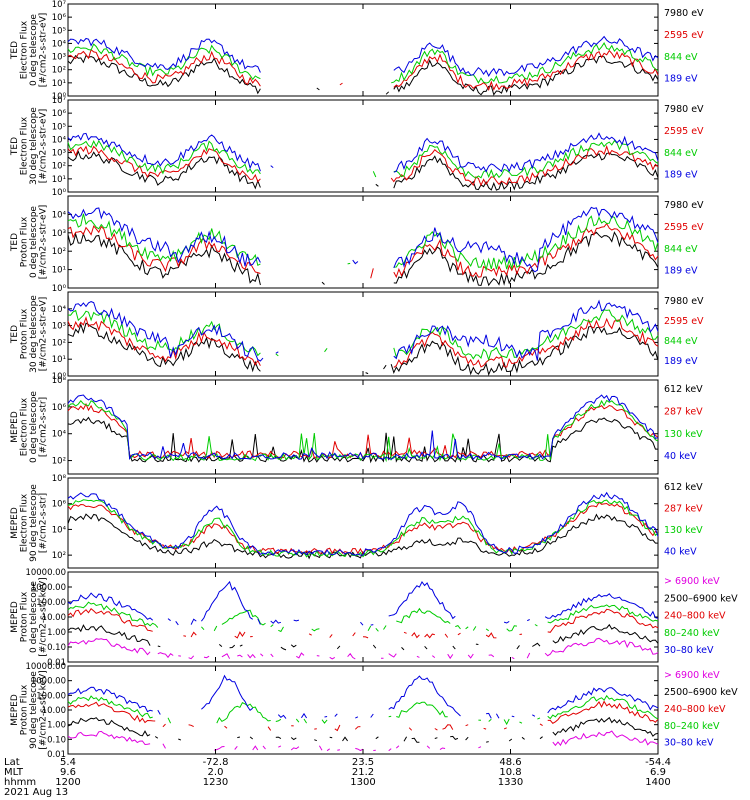 This screenshot has height=800, width=750. Describe the element at coordinates (15, 334) in the screenshot. I see `y-axis-label-line: TED` at that location.